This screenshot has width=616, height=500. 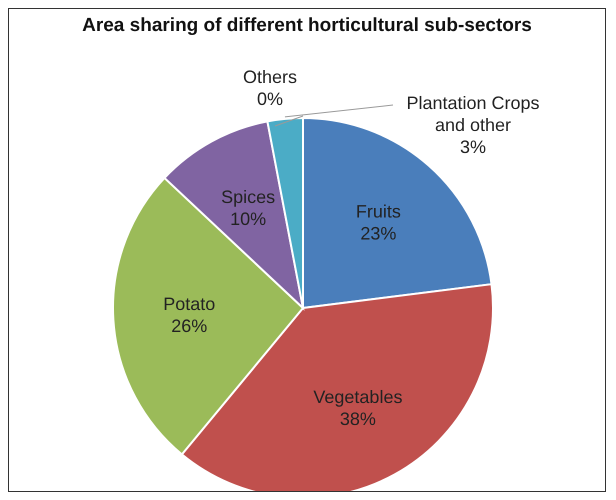 I want to click on data-label: 10%, so click(x=248, y=219).